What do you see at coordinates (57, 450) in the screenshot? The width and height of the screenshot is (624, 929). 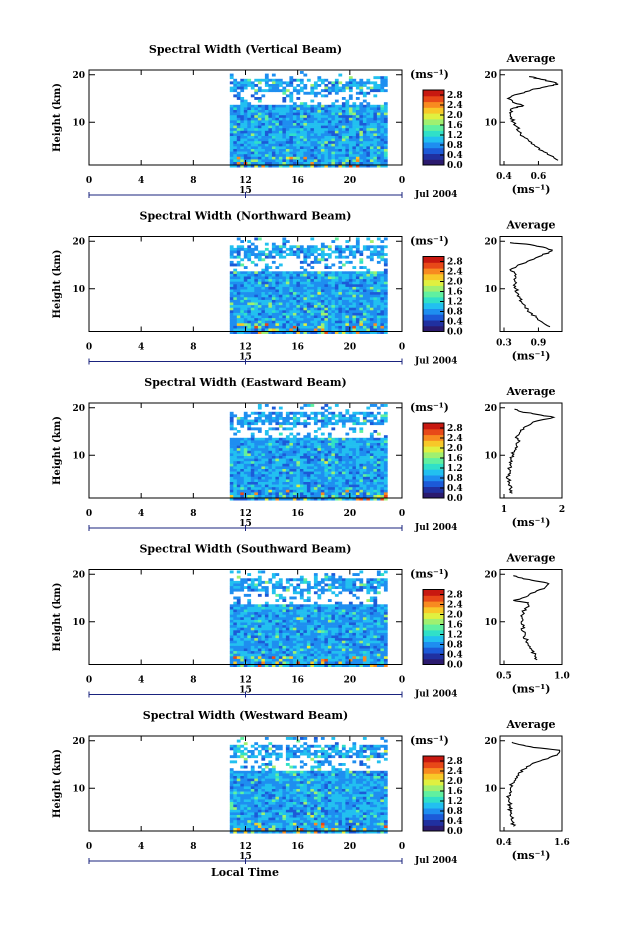 I see `y-axis-label: Height (km)` at bounding box center [57, 450].